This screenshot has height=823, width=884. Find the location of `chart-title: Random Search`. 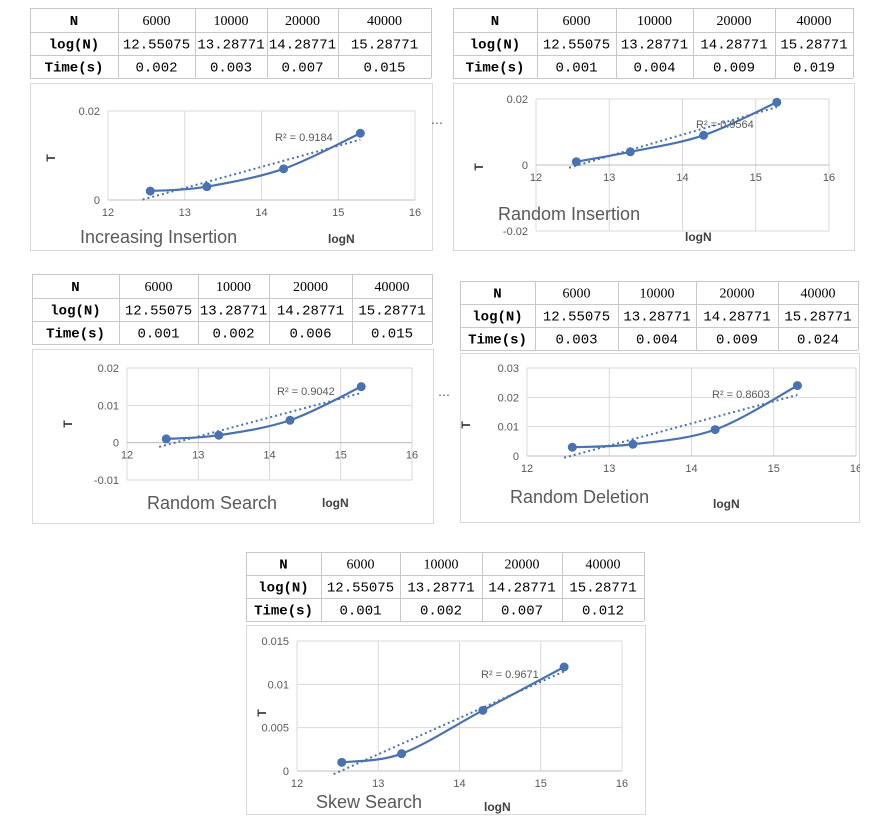

chart-title: Random Search is located at coordinates (212, 503).